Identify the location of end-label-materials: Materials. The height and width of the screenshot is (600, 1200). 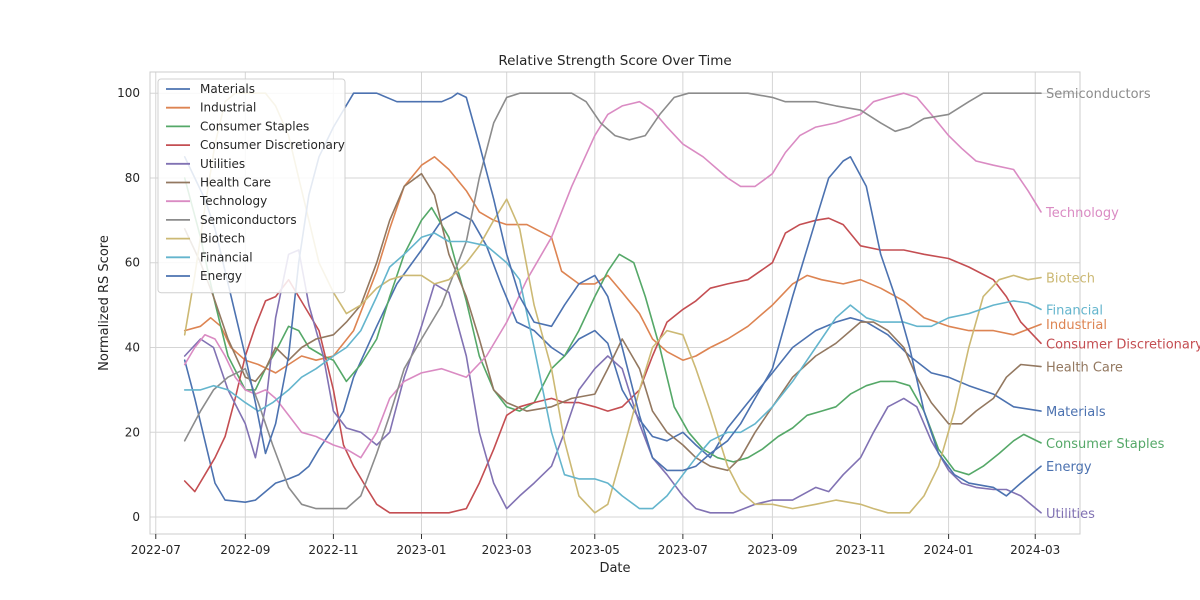
(1076, 412).